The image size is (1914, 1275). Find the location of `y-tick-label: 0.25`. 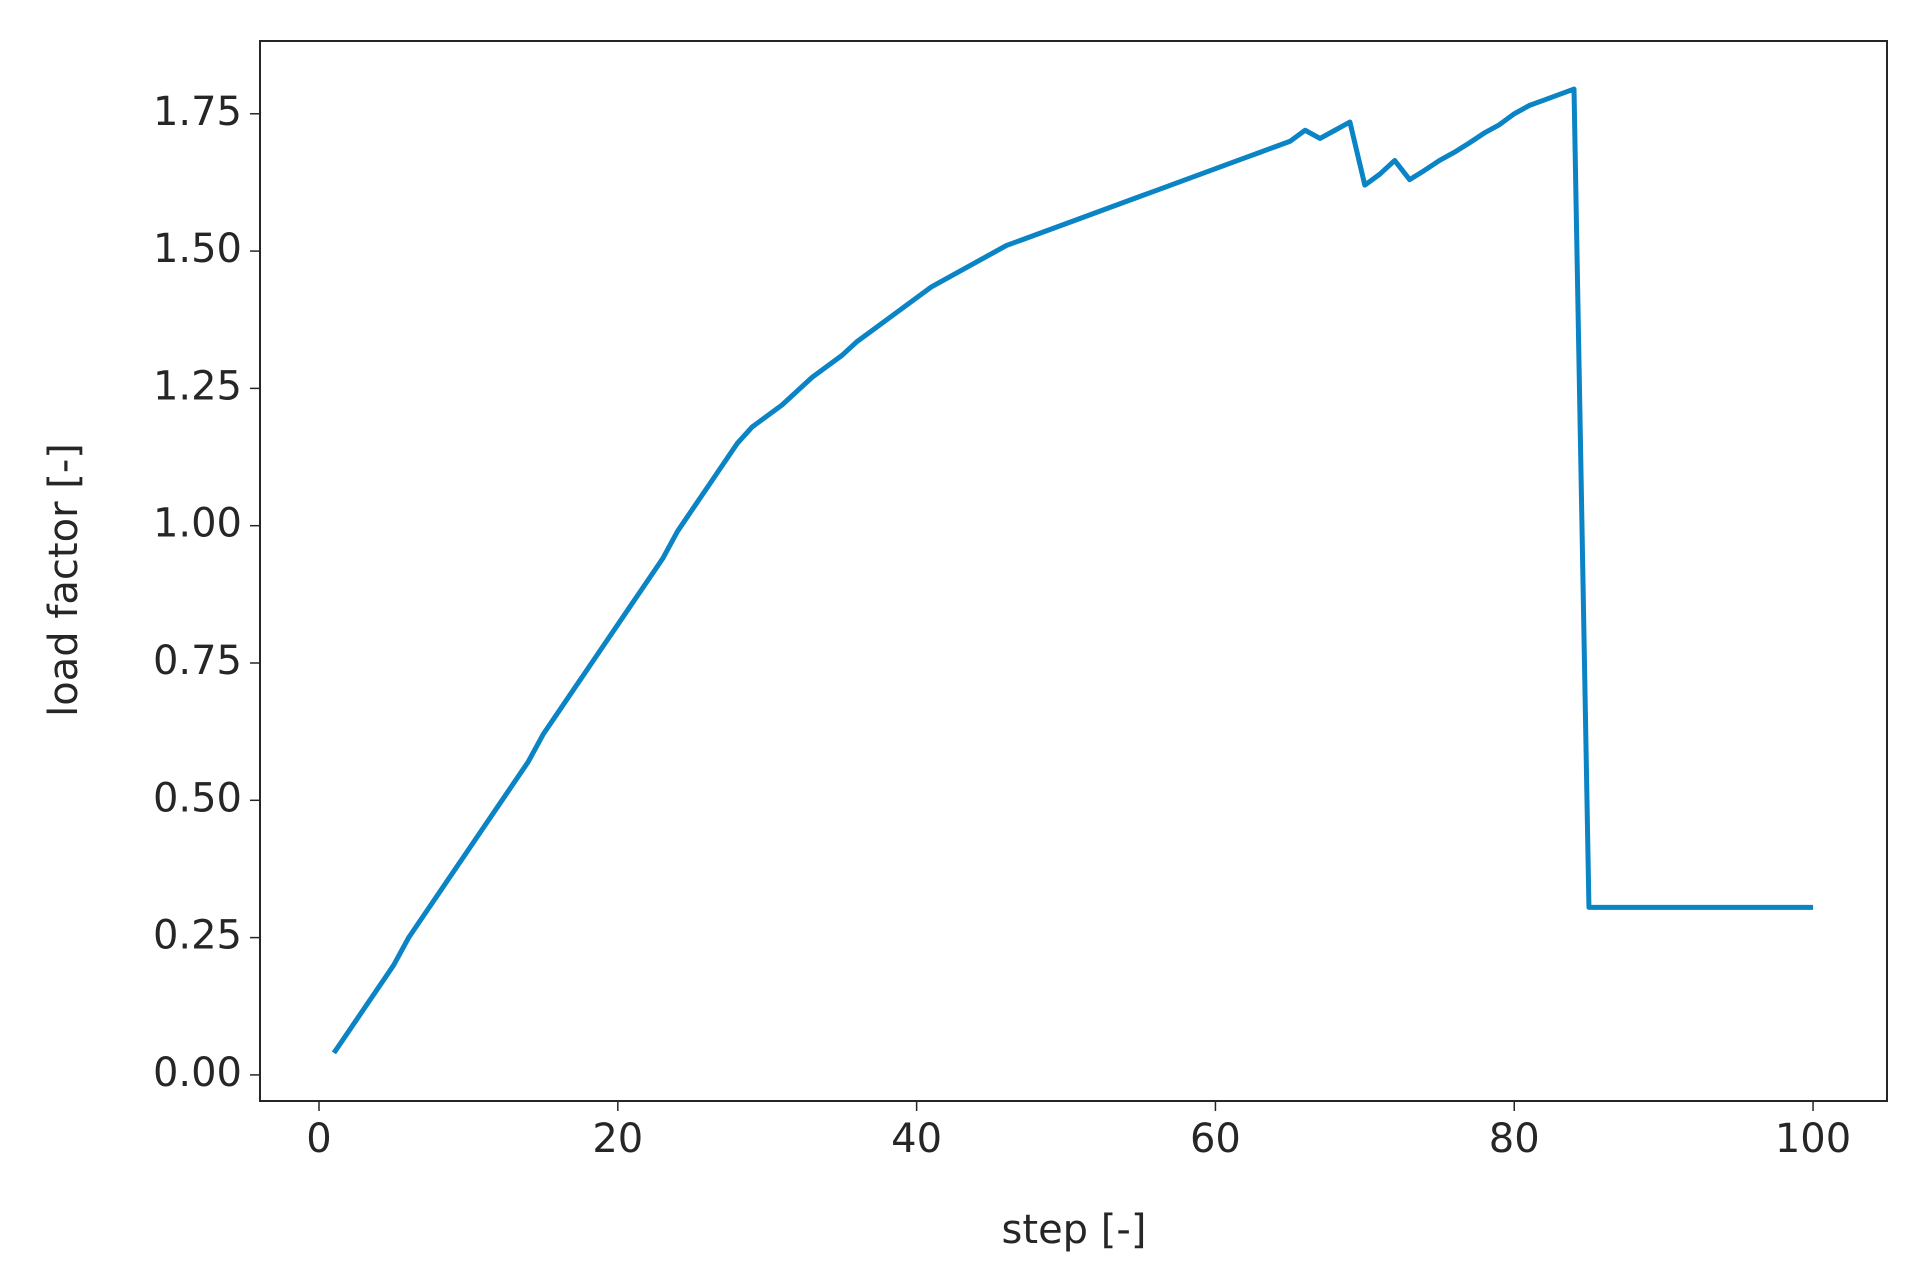

y-tick-label: 0.25 is located at coordinates (197, 936).